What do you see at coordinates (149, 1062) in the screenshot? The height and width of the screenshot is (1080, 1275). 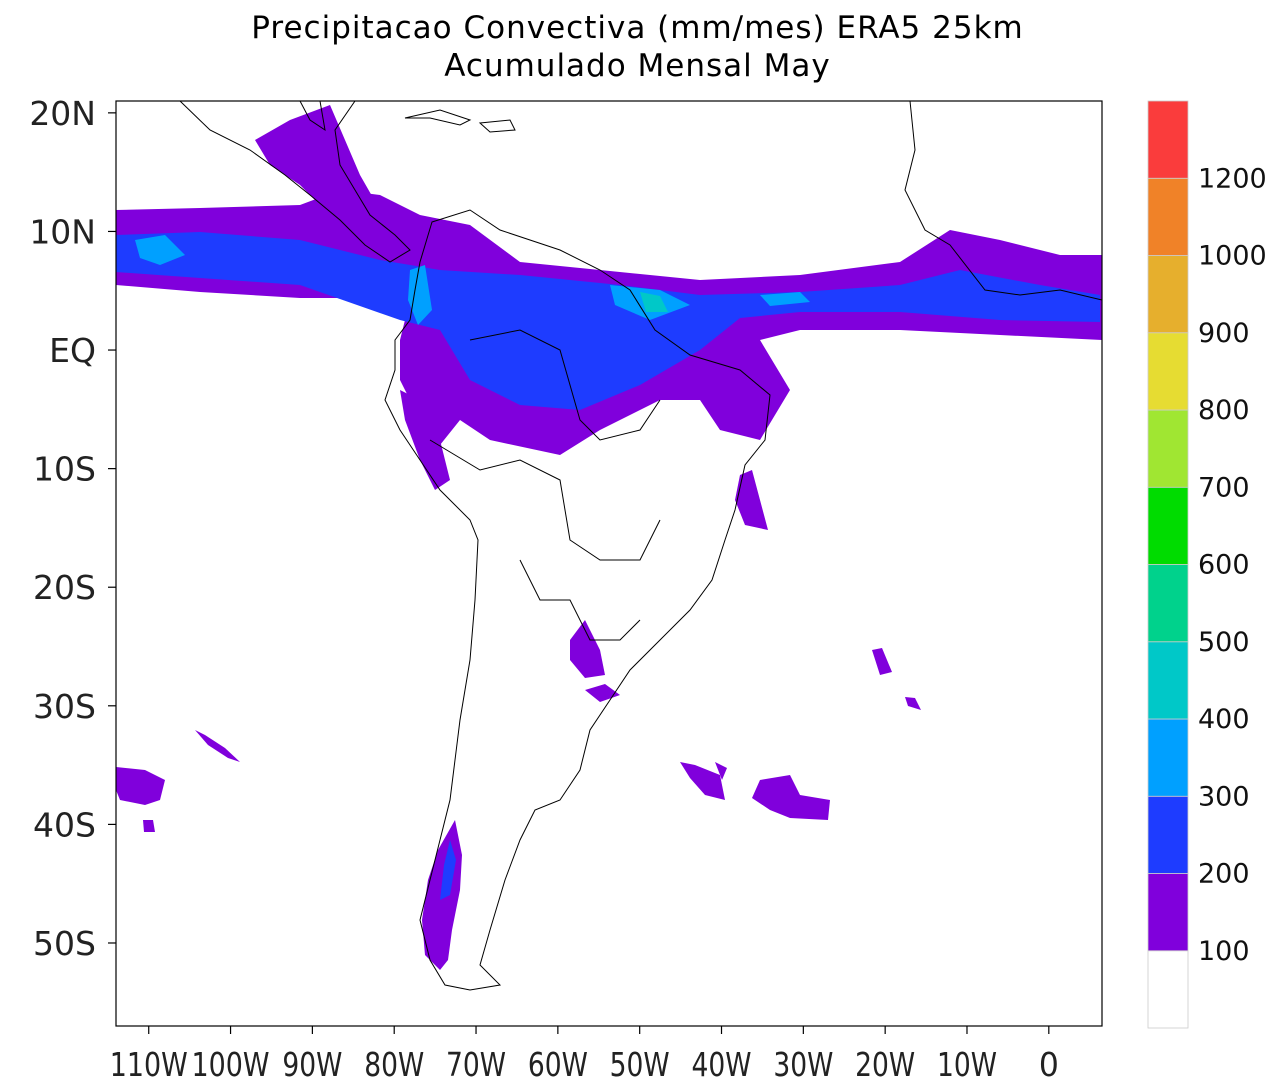 I see `lon-tick-label: 110W` at bounding box center [149, 1062].